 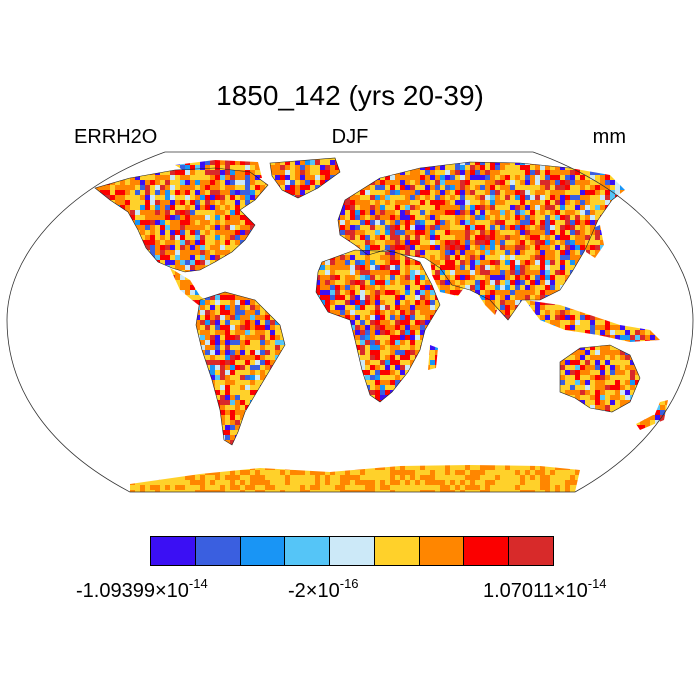 I want to click on colorbar-max-label: 1.07011×10⁻¹⁴, so click(x=545, y=589).